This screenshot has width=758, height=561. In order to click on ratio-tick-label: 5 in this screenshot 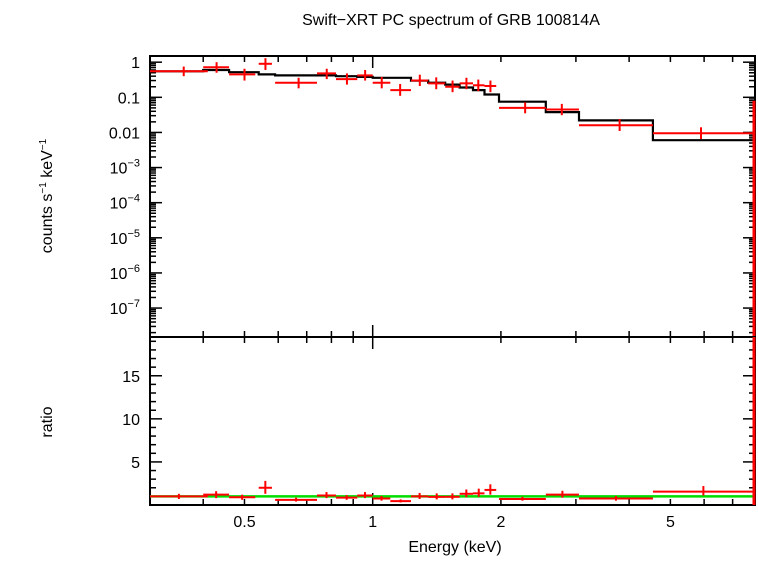, I will do `click(135, 463)`.